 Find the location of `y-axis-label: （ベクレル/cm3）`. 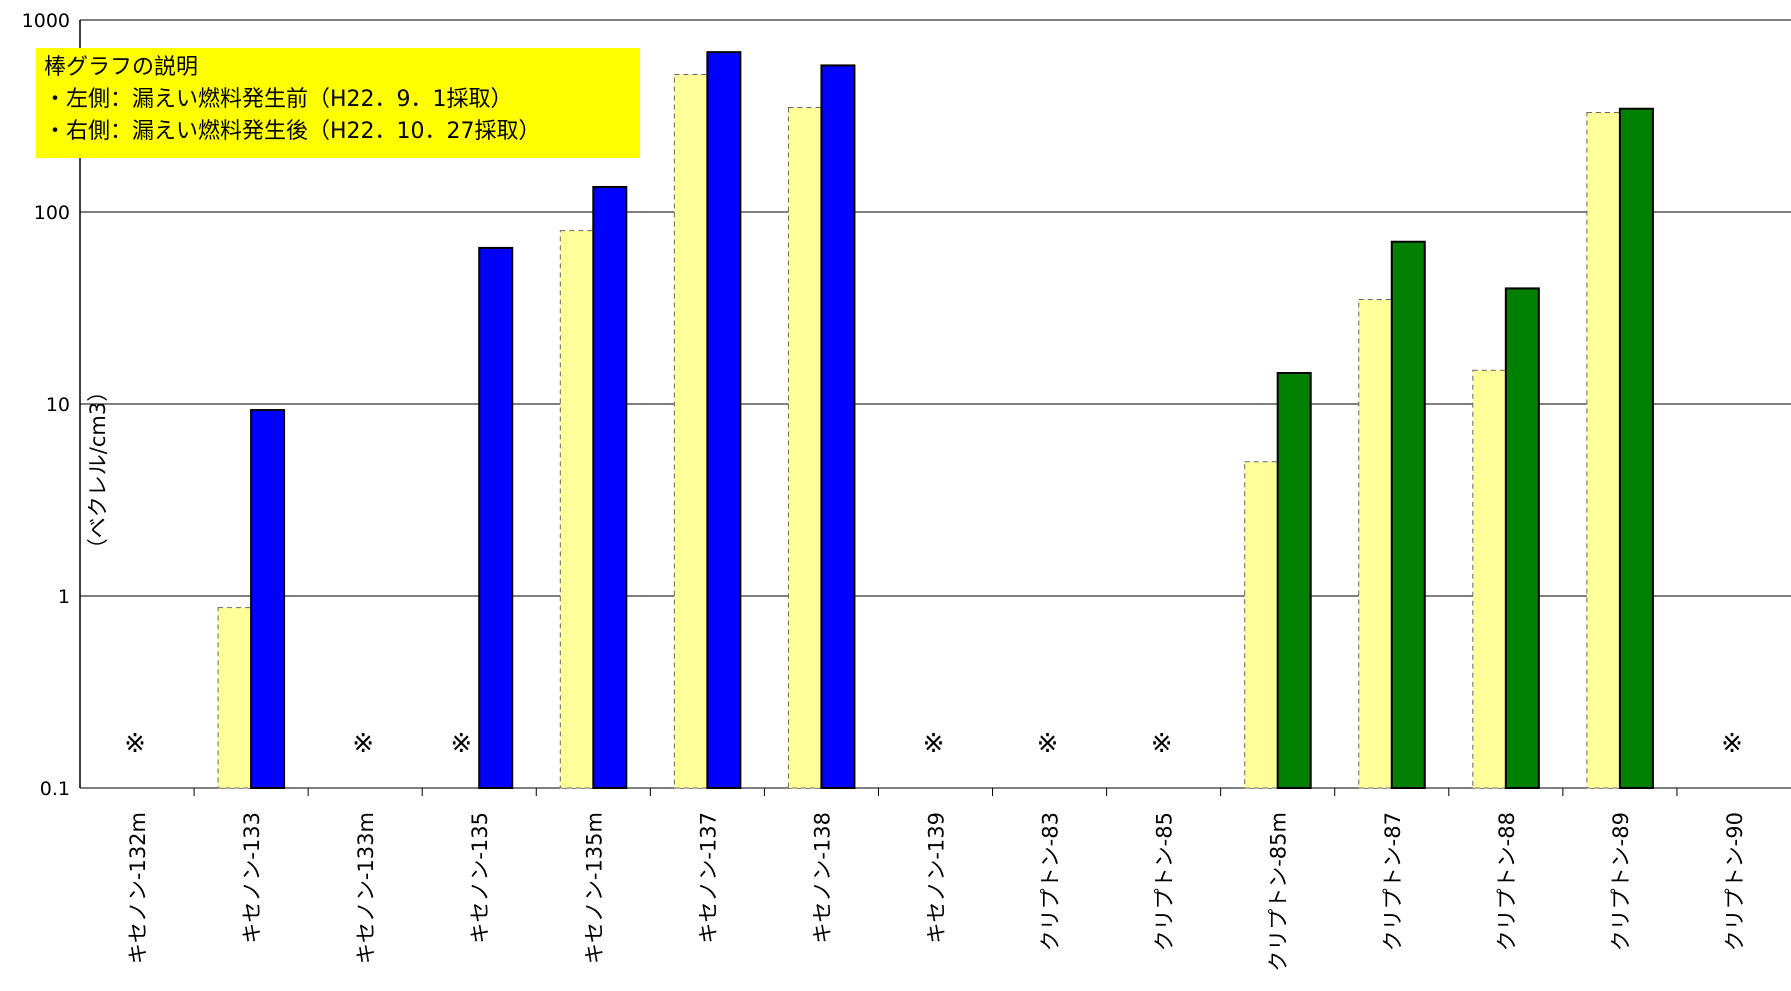

y-axis-label: （ベクレル/cm3） is located at coordinates (98, 470).